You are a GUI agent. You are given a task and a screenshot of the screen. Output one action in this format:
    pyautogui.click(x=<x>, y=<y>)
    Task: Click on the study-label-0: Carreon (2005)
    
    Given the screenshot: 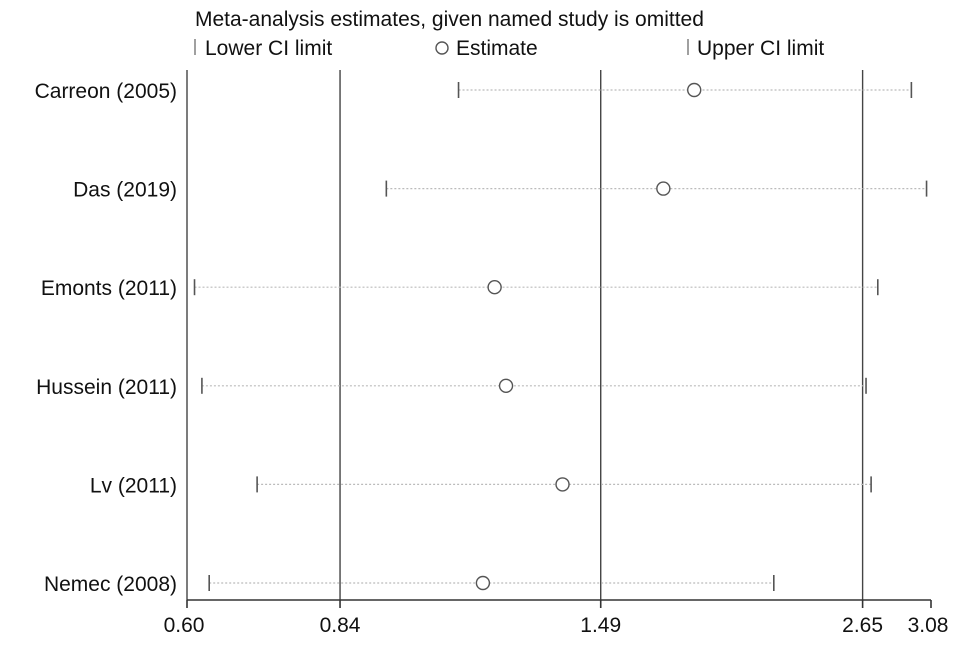 What is the action you would take?
    pyautogui.click(x=106, y=91)
    